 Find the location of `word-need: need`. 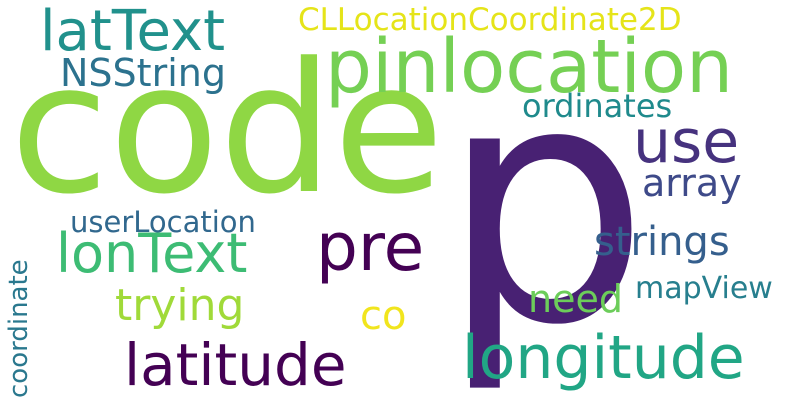

word-need: need is located at coordinates (575, 299).